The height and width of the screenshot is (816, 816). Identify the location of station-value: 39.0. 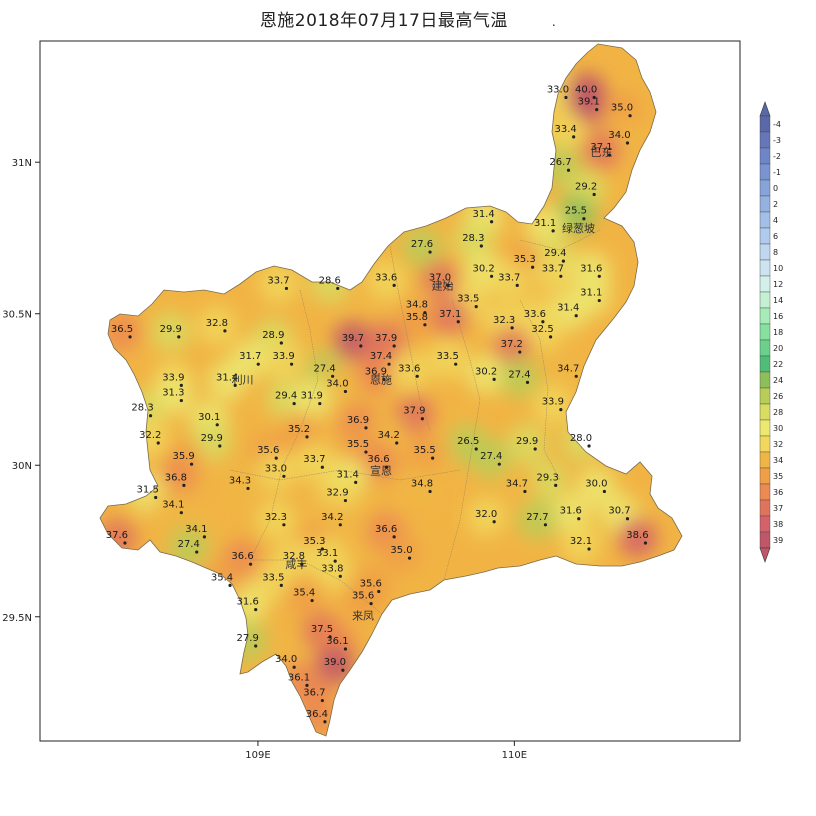
(335, 662).